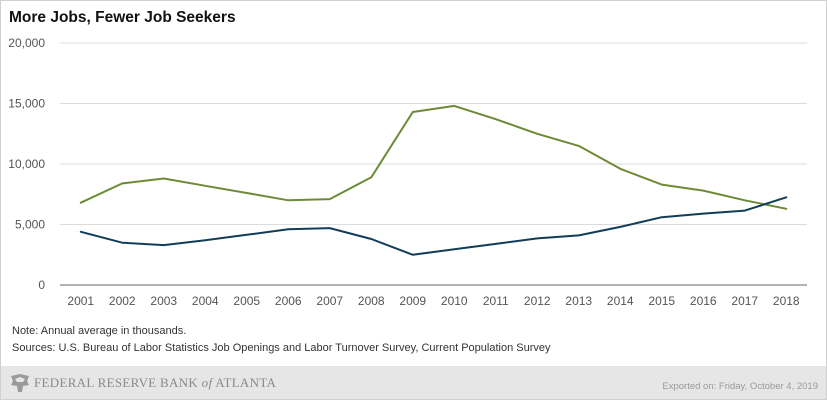  I want to click on y-tick-label: 20,000, so click(26, 43).